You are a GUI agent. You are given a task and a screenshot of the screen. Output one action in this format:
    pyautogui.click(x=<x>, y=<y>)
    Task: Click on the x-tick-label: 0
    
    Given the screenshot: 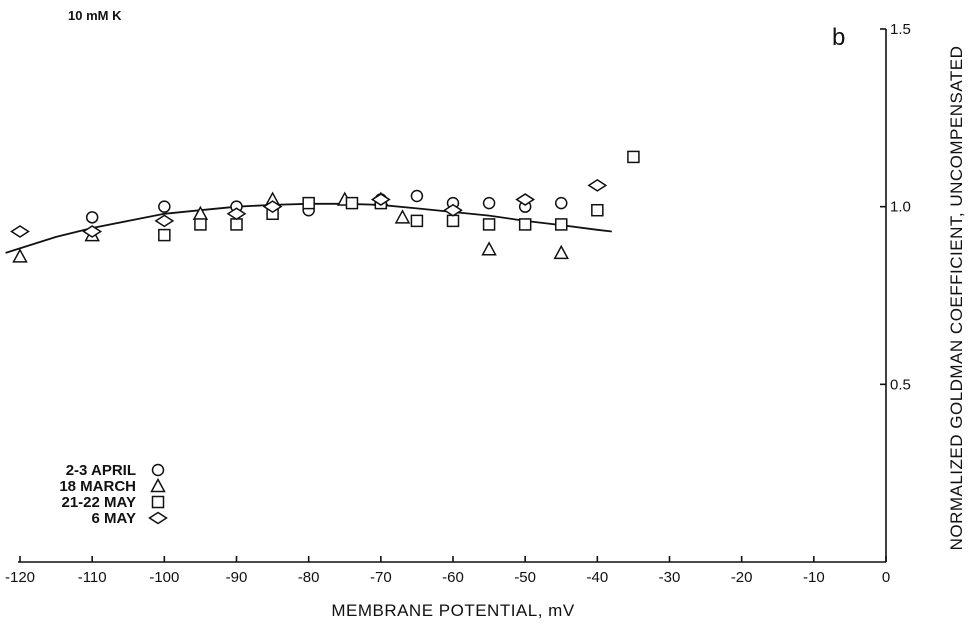 What is the action you would take?
    pyautogui.click(x=886, y=577)
    